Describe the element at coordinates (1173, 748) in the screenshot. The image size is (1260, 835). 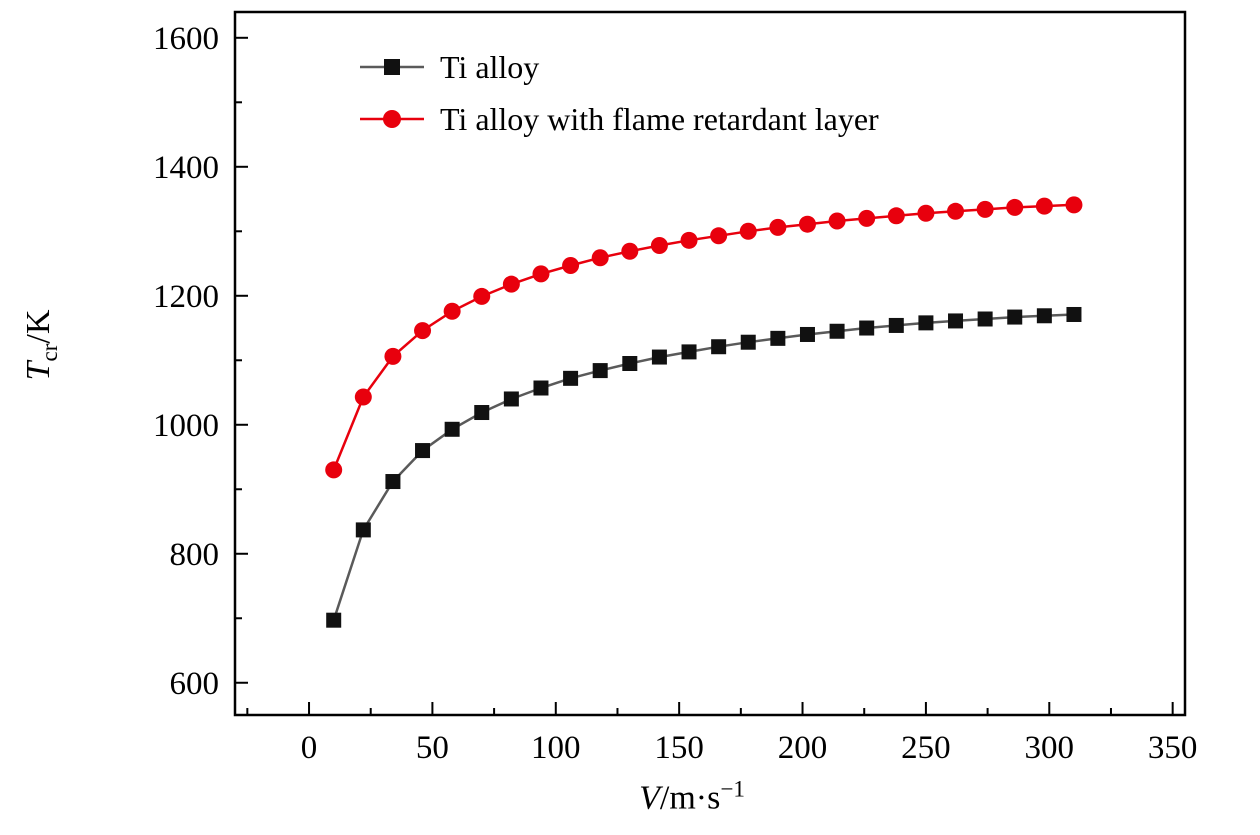
I see `svg-text: 350` at that location.